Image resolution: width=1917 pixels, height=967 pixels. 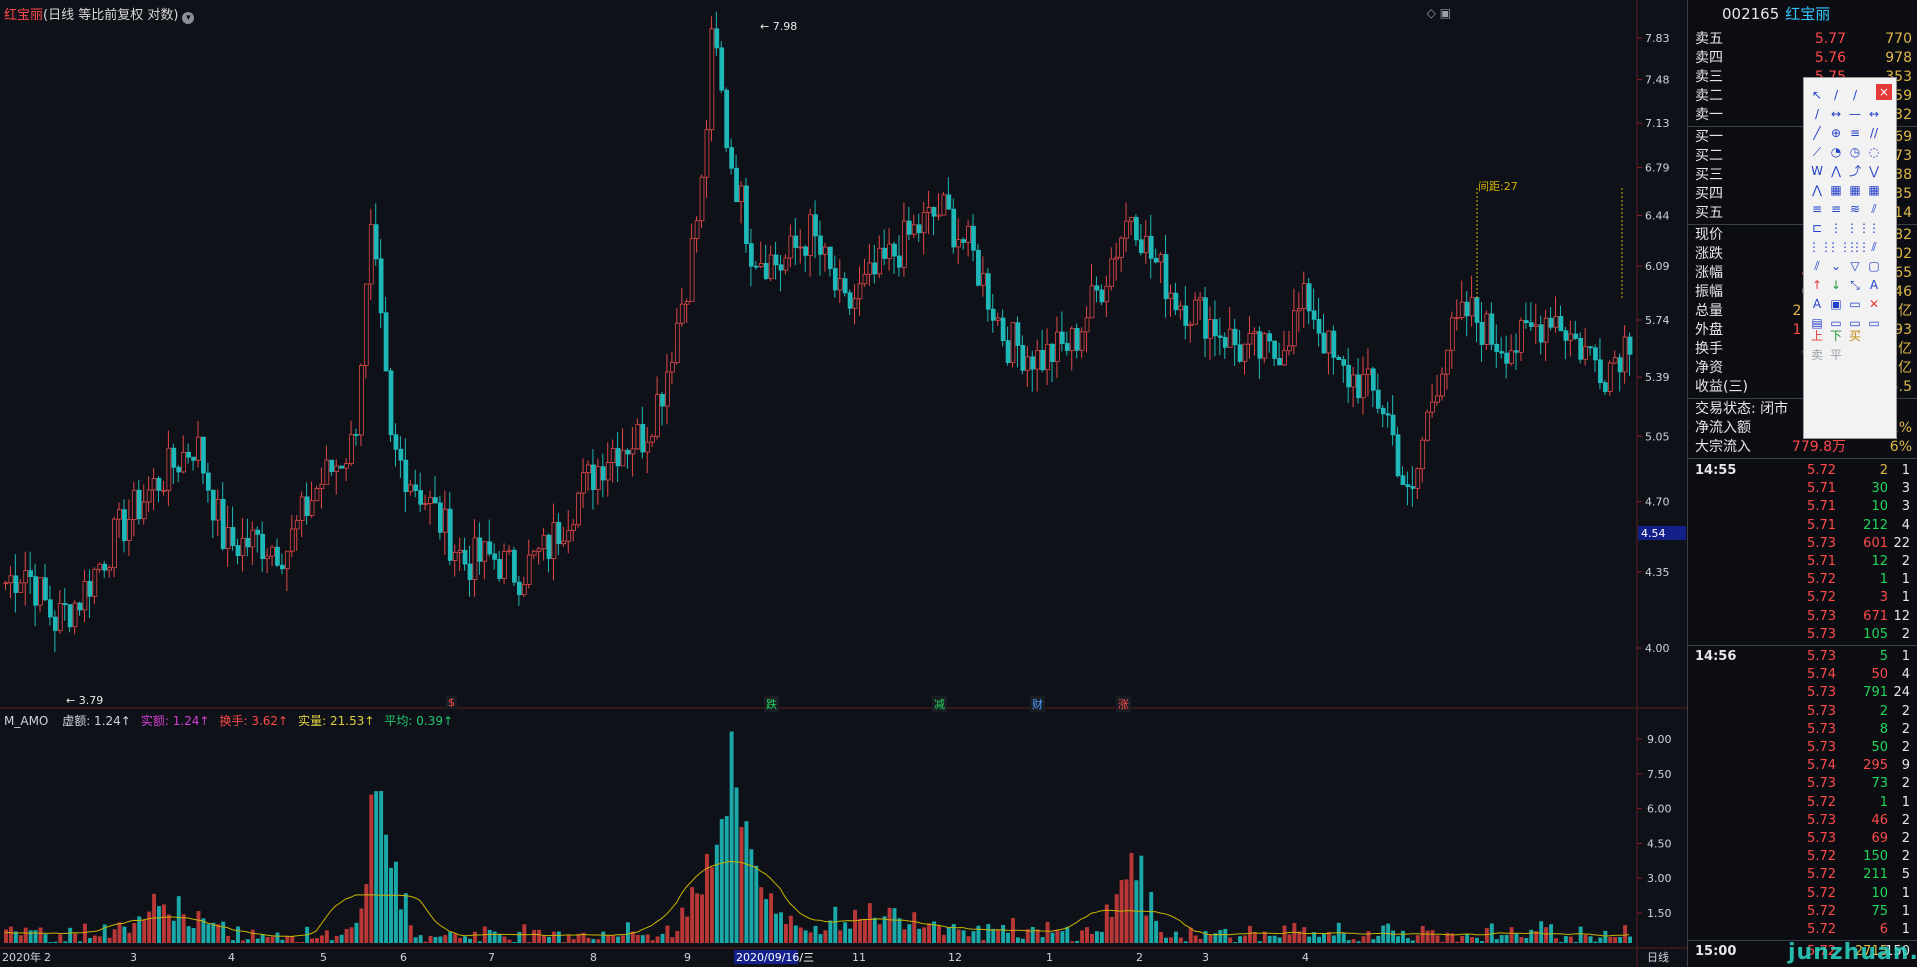 I want to click on image-tool-icon: ▭, so click(x=1874, y=323).